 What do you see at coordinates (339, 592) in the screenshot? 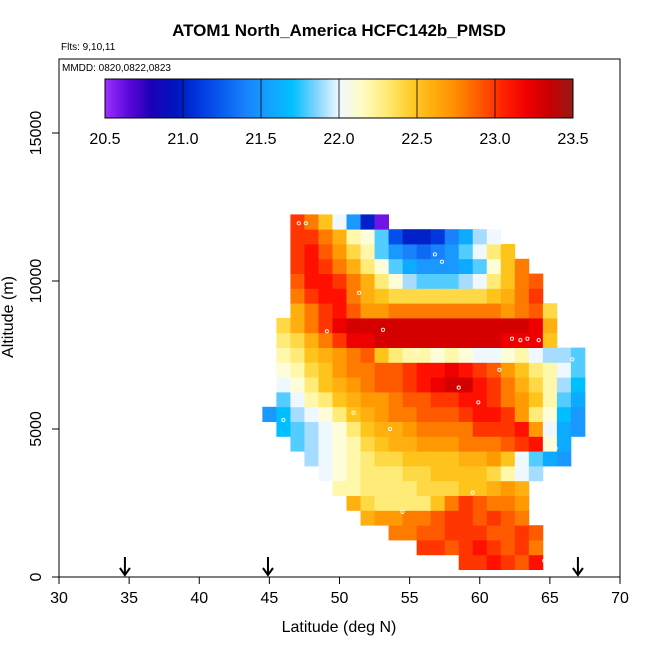
I see `x-axis: 30 35 40 45 50 55 60 65 70` at bounding box center [339, 592].